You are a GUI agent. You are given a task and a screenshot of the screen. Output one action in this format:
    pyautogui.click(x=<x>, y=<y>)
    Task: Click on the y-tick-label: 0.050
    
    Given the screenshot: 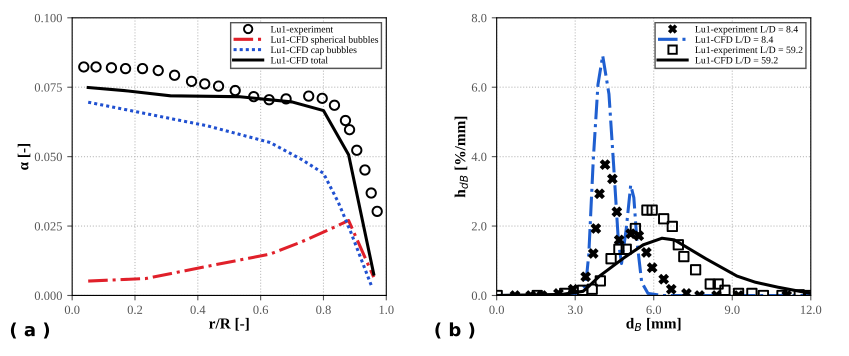 What is the action you would take?
    pyautogui.click(x=48, y=157)
    